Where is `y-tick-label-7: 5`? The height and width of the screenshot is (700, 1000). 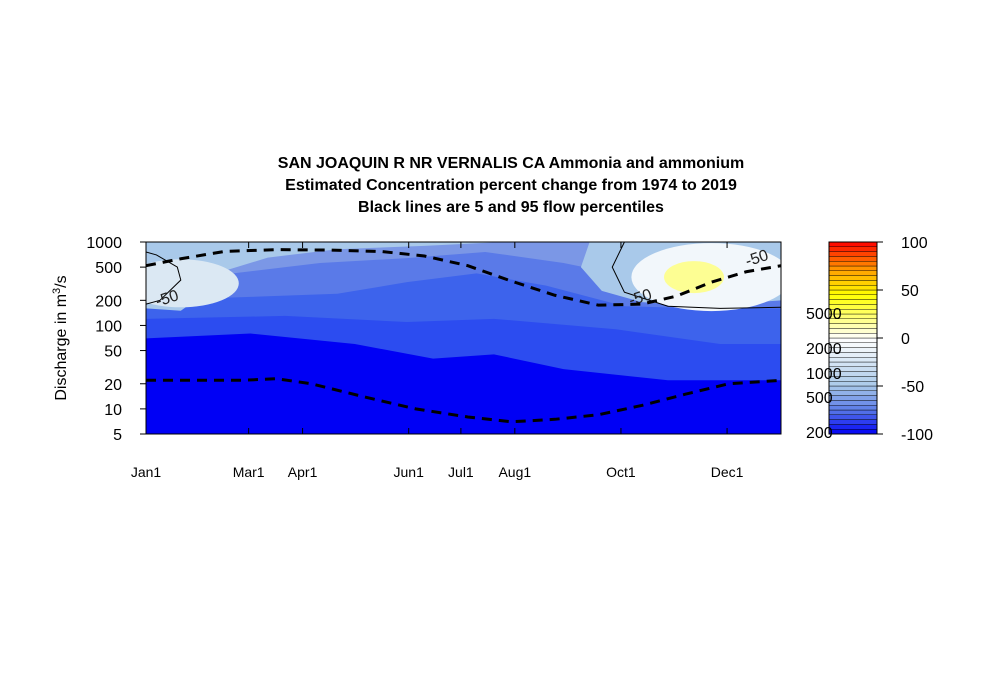 y-tick-label-7: 5 is located at coordinates (117, 435).